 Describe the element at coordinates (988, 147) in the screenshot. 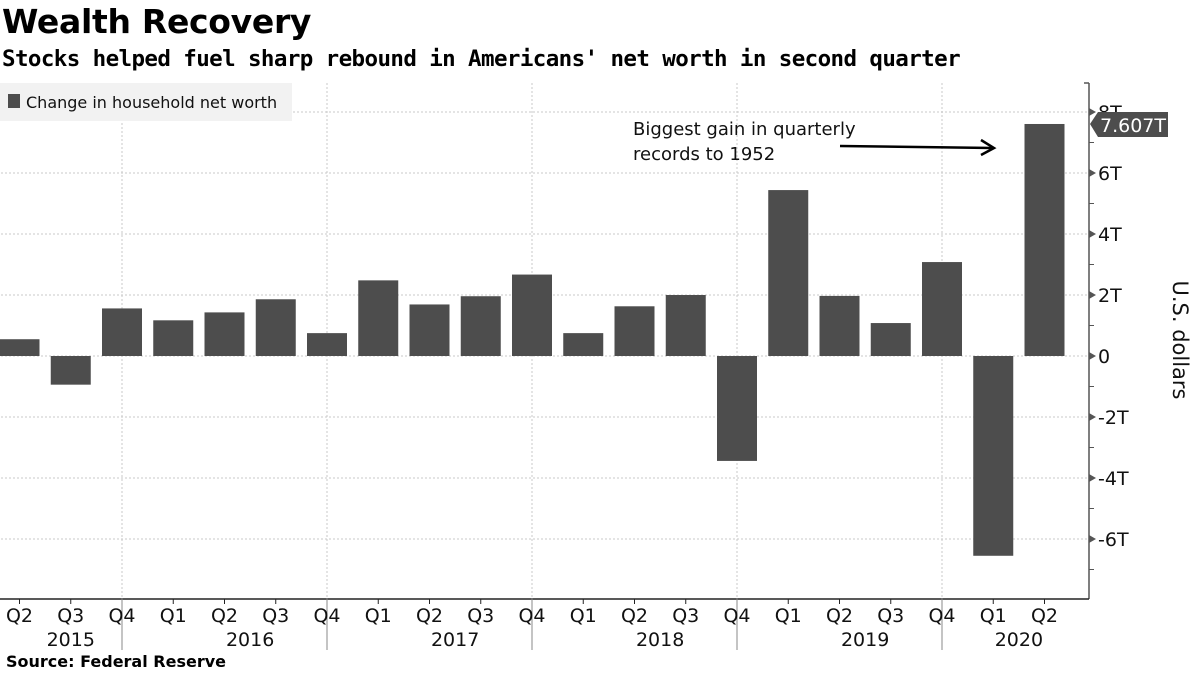

I see `annotation-arrow-head` at that location.